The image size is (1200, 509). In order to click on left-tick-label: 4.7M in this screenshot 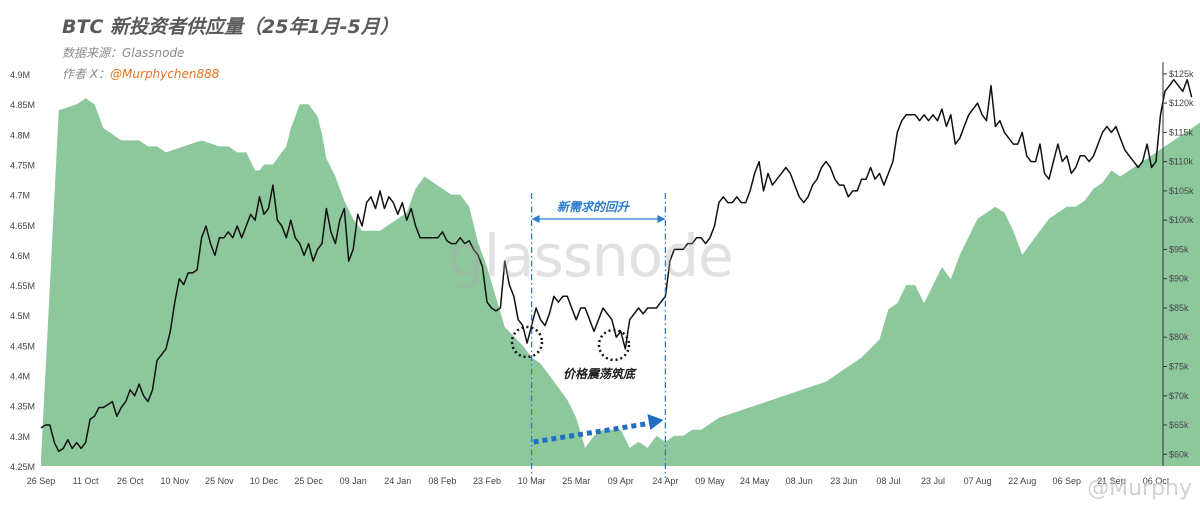, I will do `click(20, 196)`.